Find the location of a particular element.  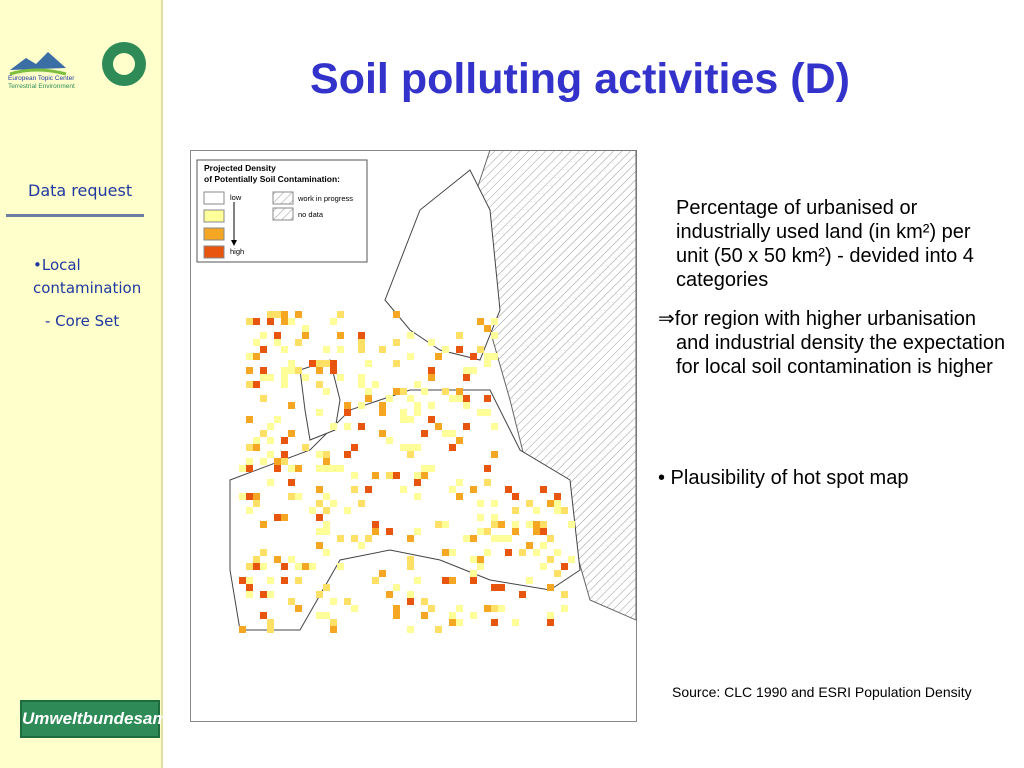

slide-title: Soil polluting activities (D) is located at coordinates (580, 79).